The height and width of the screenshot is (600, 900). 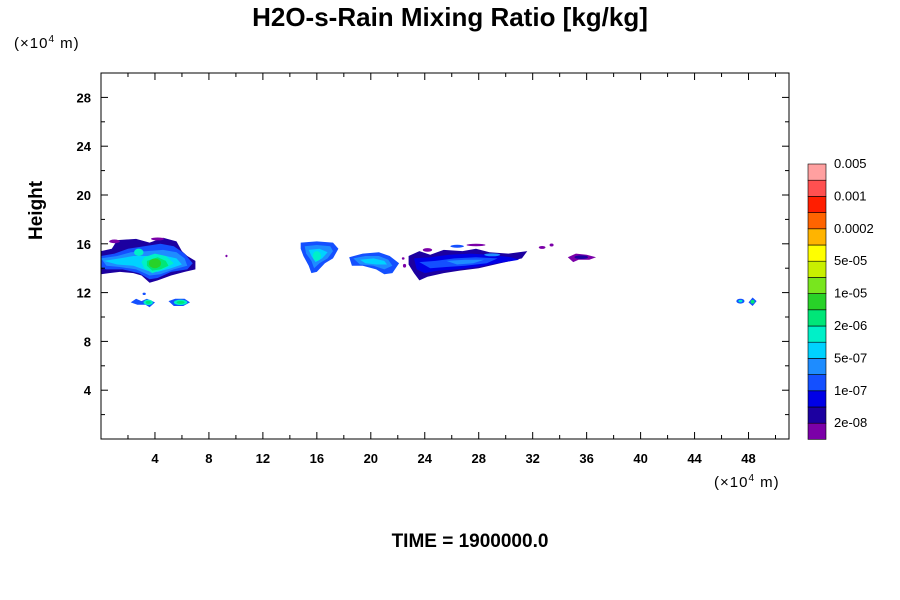 What do you see at coordinates (47, 43) in the screenshot?
I see `y-axis-unit: (×104 m)` at bounding box center [47, 43].